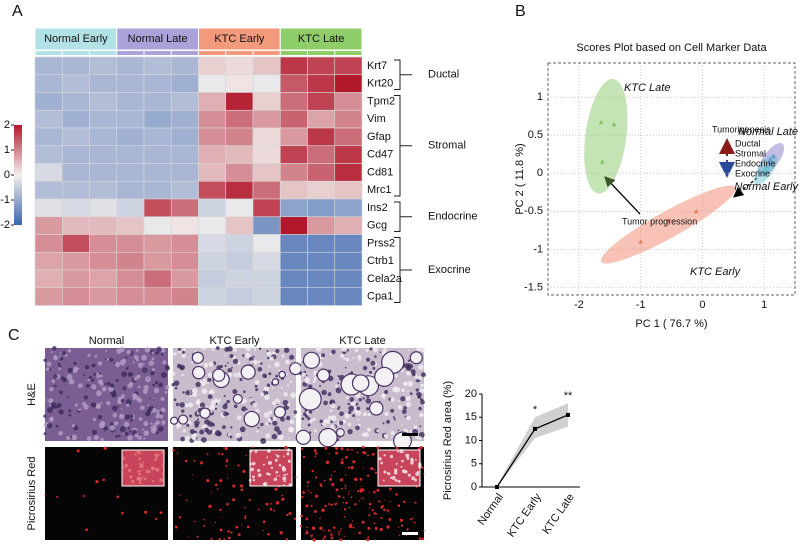 The image size is (800, 545). I want to click on image-row-label: H&E, so click(32, 394).